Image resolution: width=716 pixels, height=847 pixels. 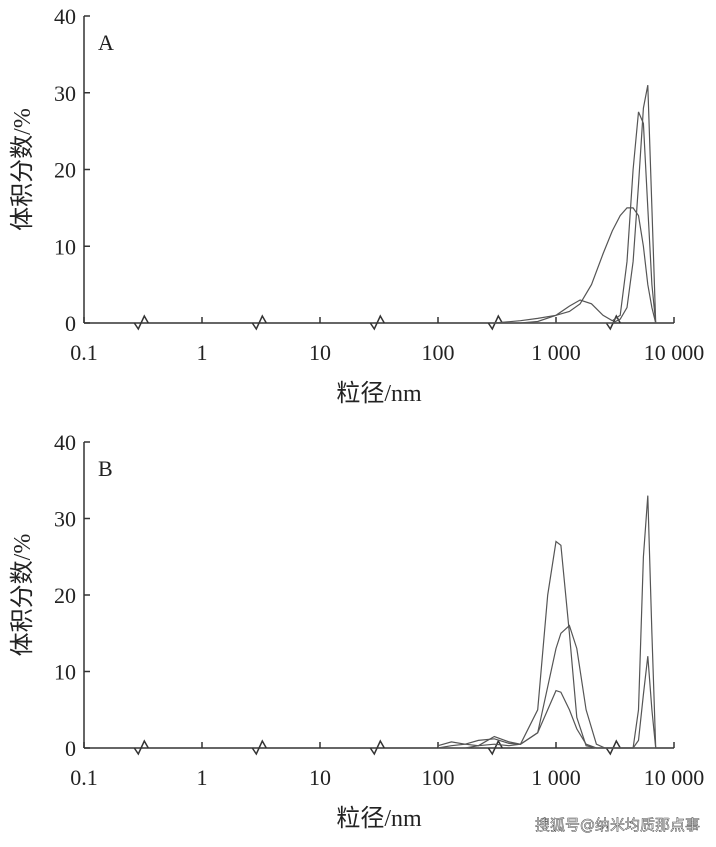 I want to click on panel-label: A, so click(x=106, y=42).